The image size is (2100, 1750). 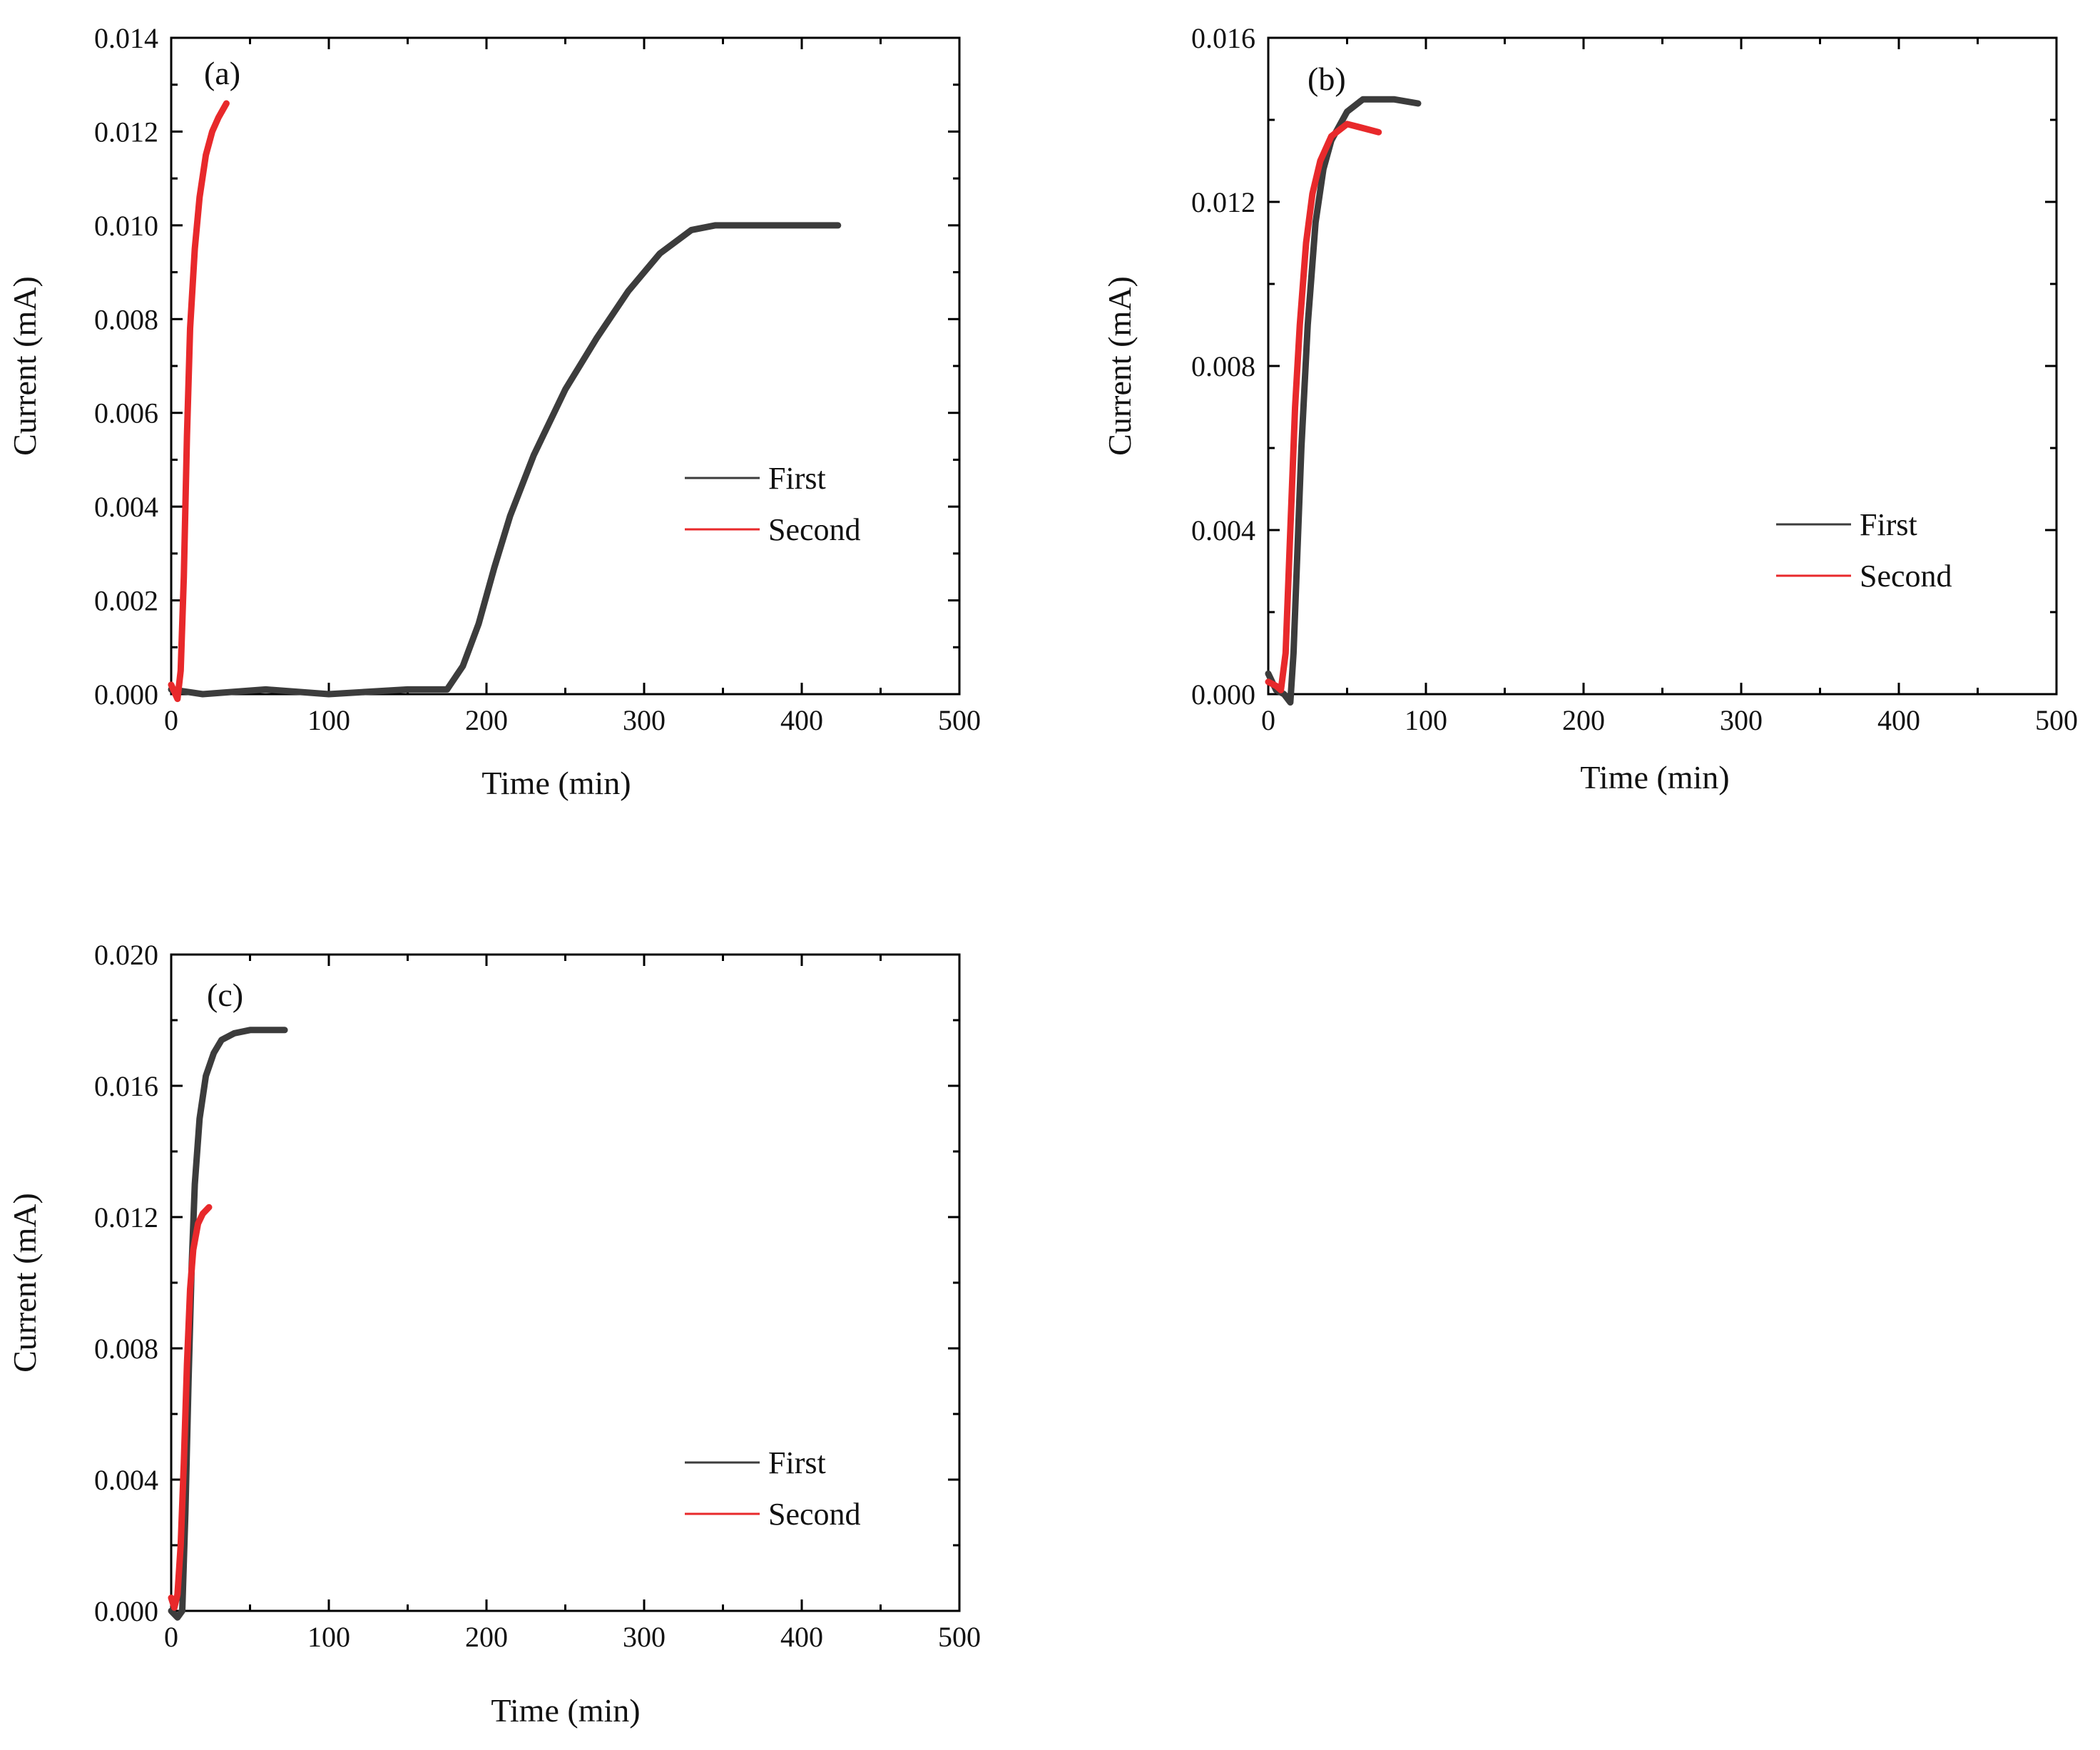 I want to click on y-tick-label: 0.010, so click(x=126, y=226).